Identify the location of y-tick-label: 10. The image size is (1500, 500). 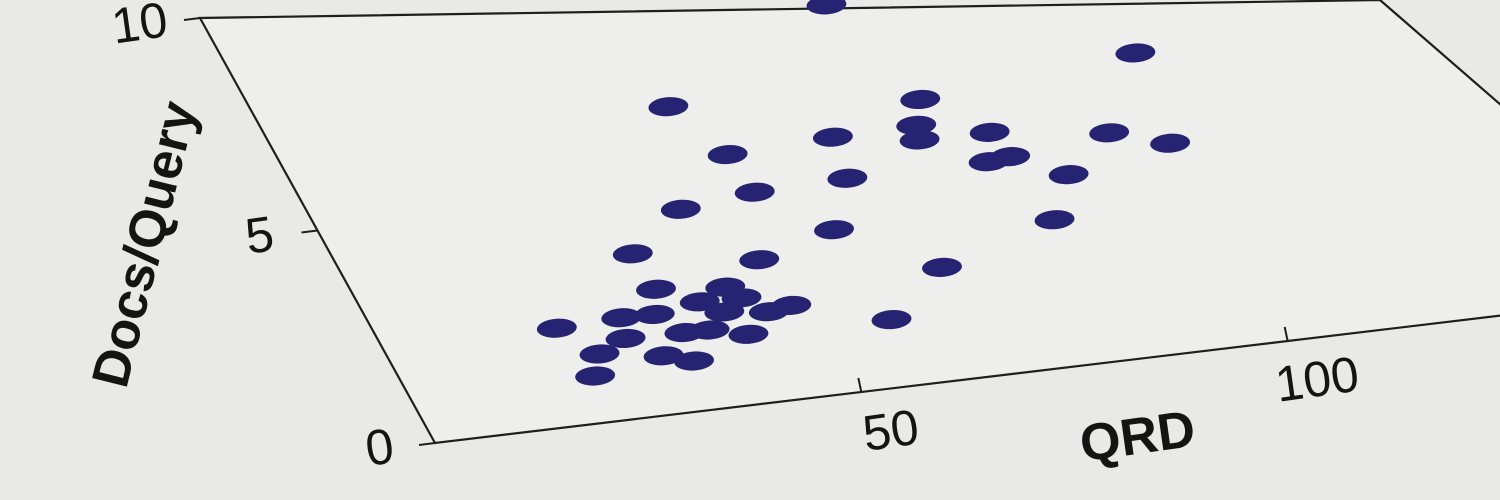
(139, 27).